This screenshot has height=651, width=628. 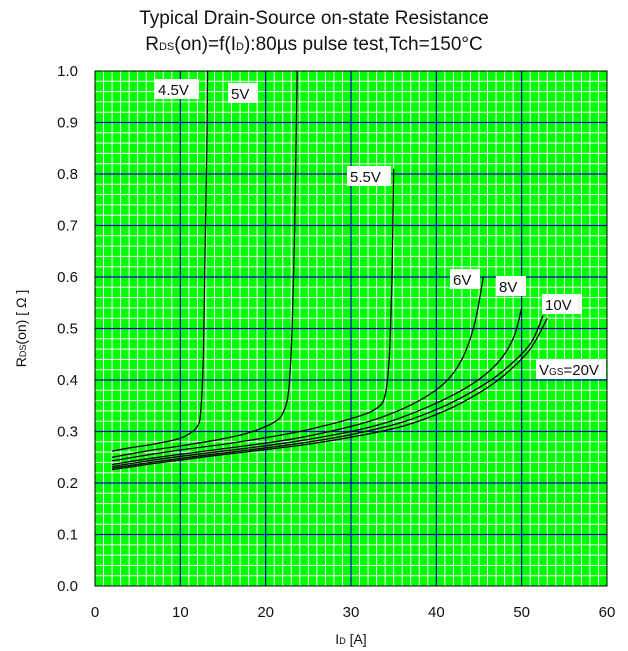 What do you see at coordinates (365, 177) in the screenshot?
I see `curve-label: 5.5V` at bounding box center [365, 177].